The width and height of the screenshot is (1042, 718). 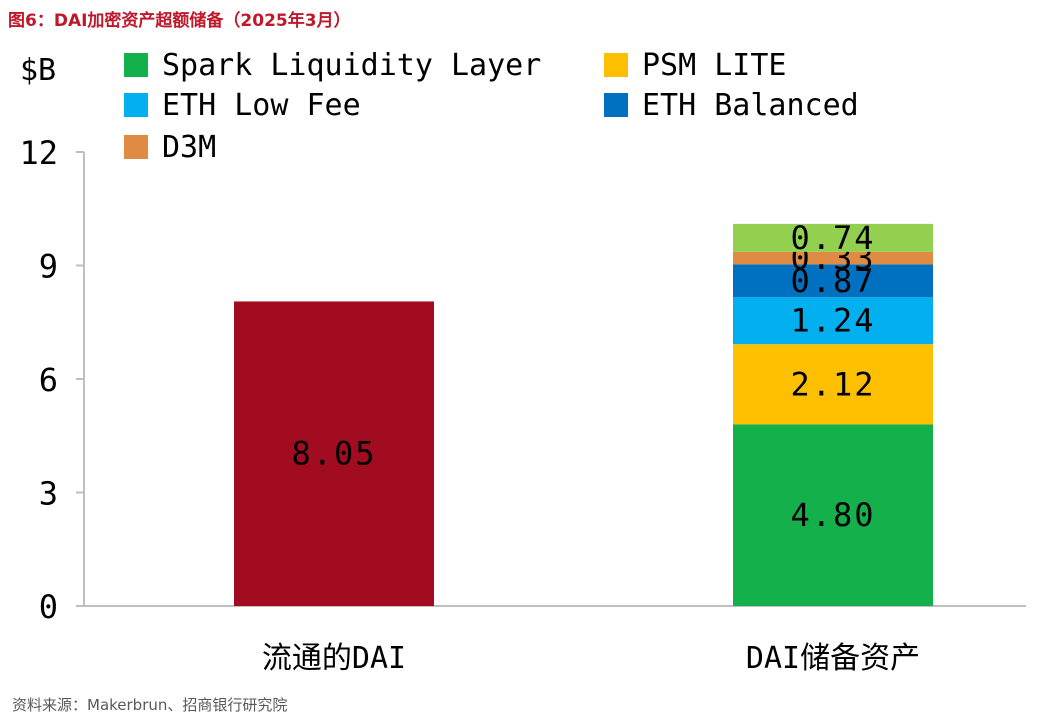 What do you see at coordinates (591, 658) in the screenshot?
I see `x-axis-categories: 流通的DAI DAI储备资产` at bounding box center [591, 658].